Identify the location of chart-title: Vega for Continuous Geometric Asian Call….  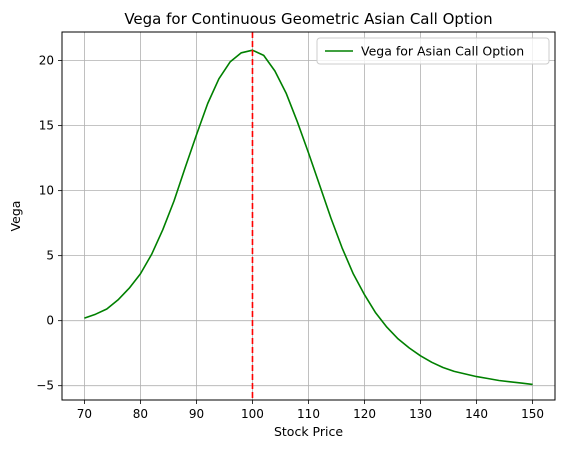
(308, 19).